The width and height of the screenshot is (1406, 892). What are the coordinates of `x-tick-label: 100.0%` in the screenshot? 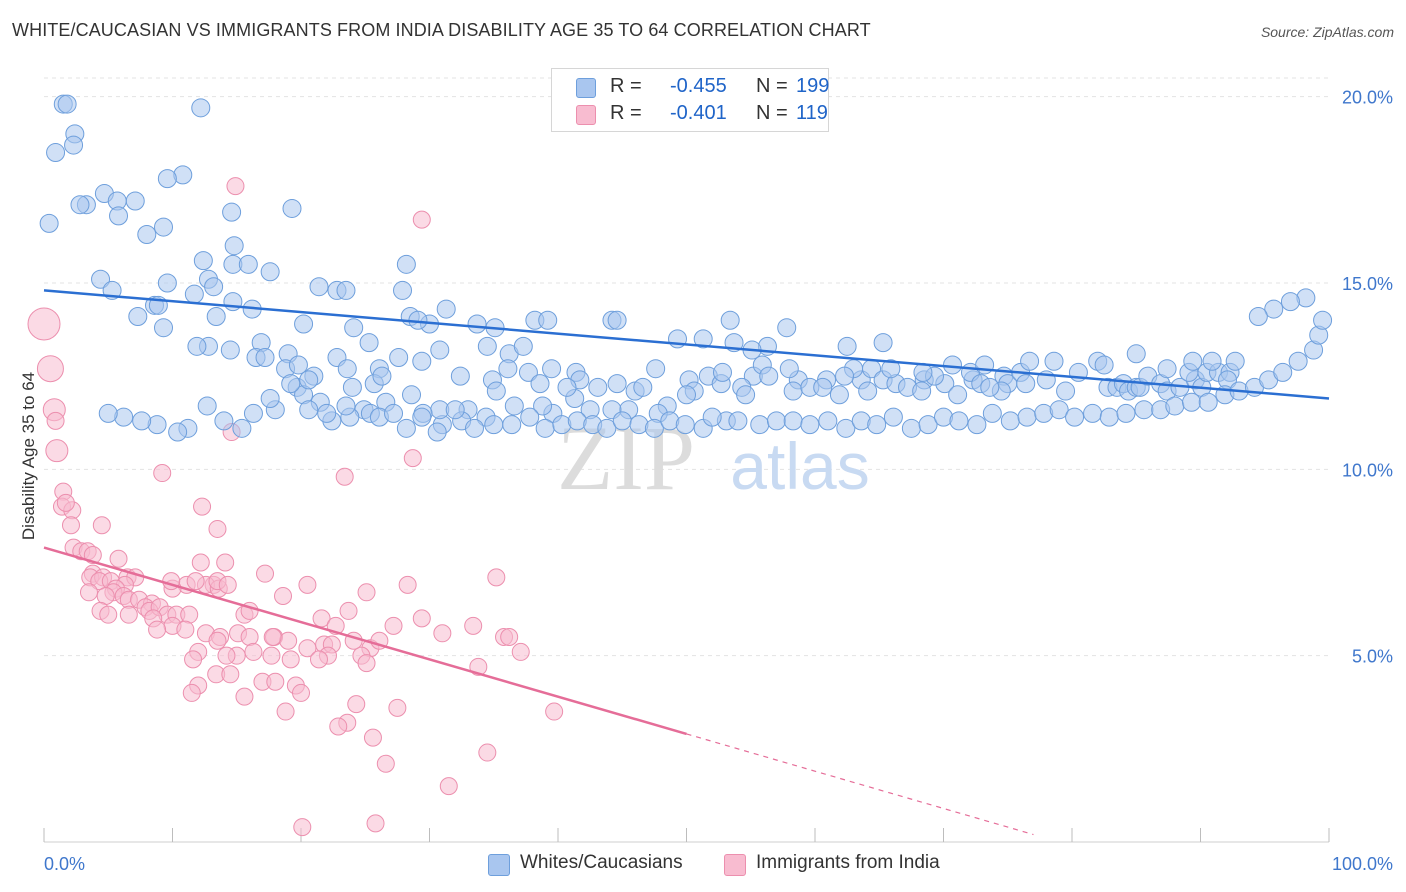 It's located at (1362, 864).